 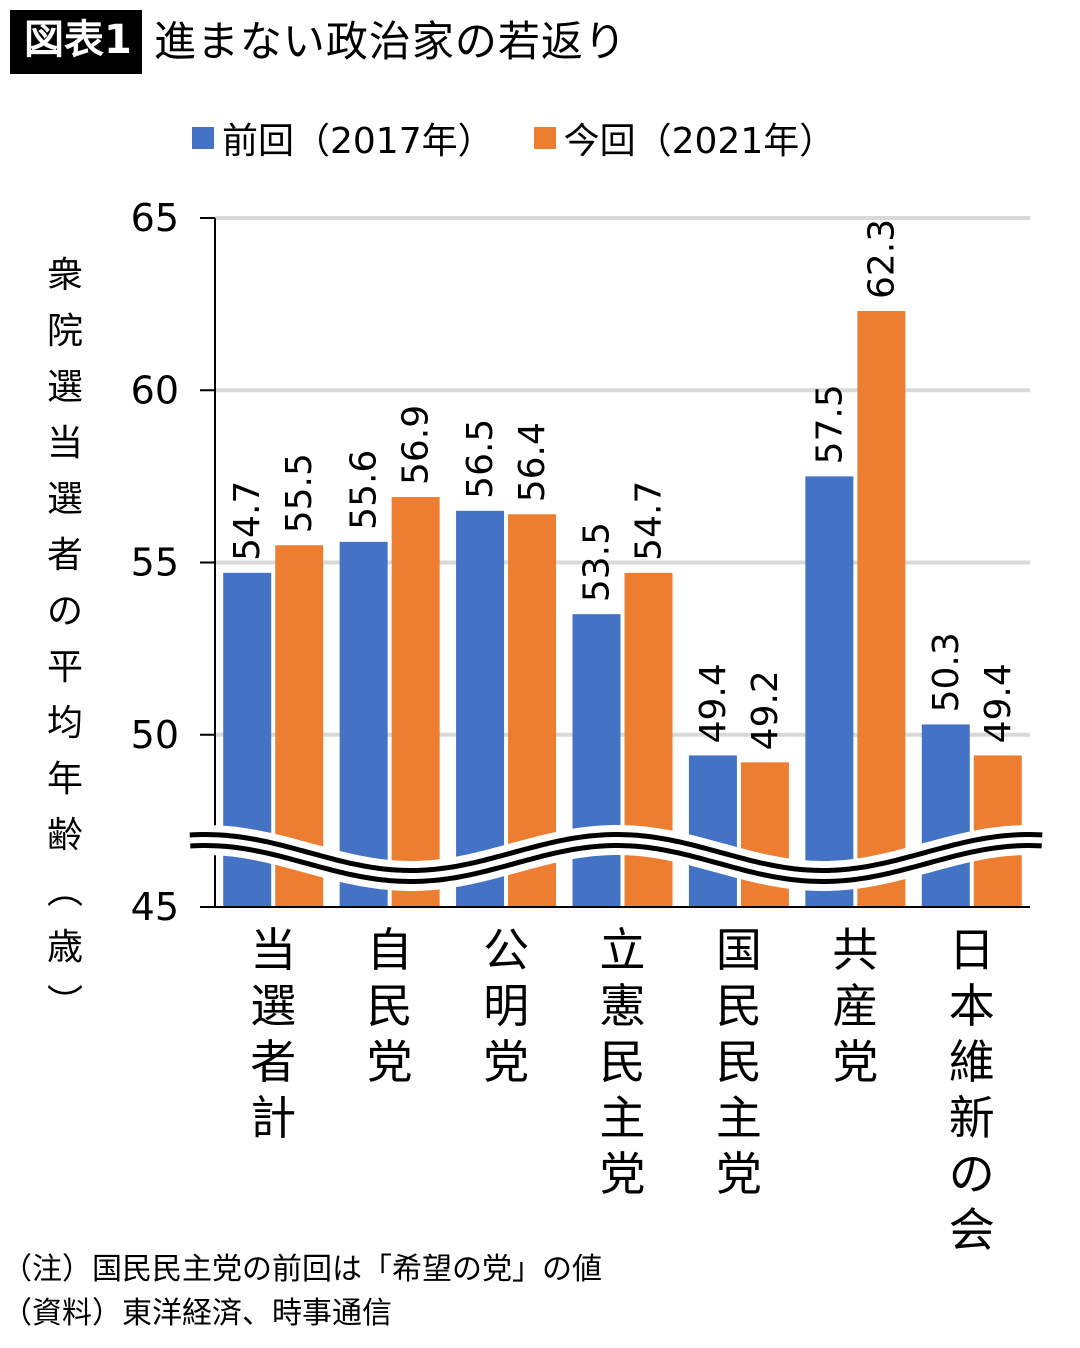 I want to click on data-label: 57.5, so click(x=829, y=424).